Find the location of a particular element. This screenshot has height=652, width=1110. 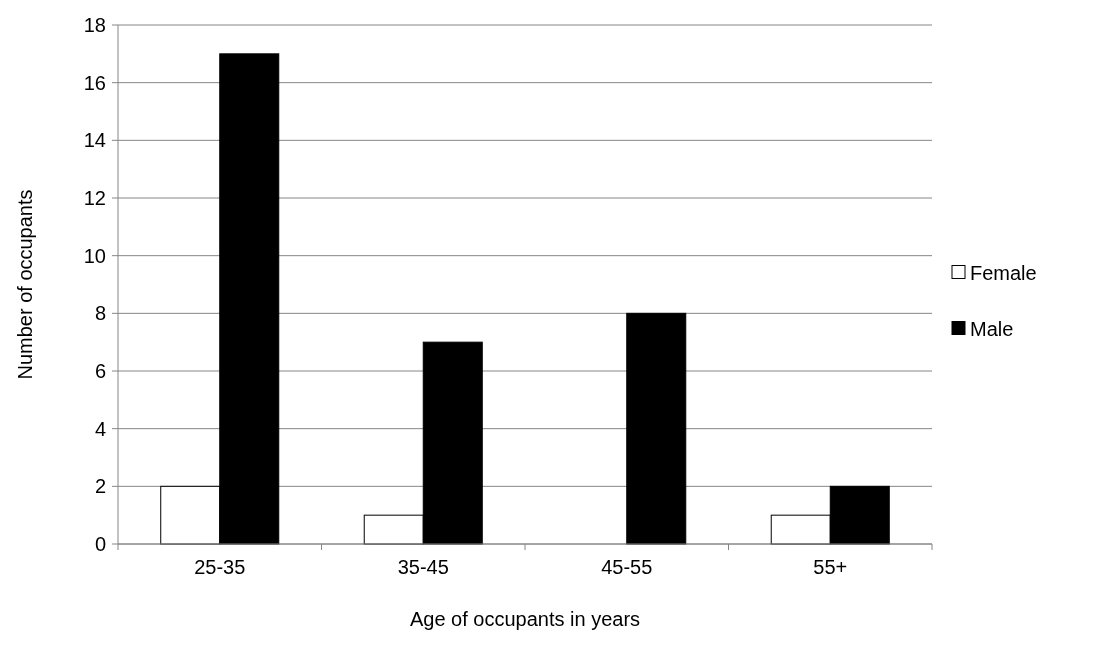

y-tick-label: 16 is located at coordinates (94, 82).